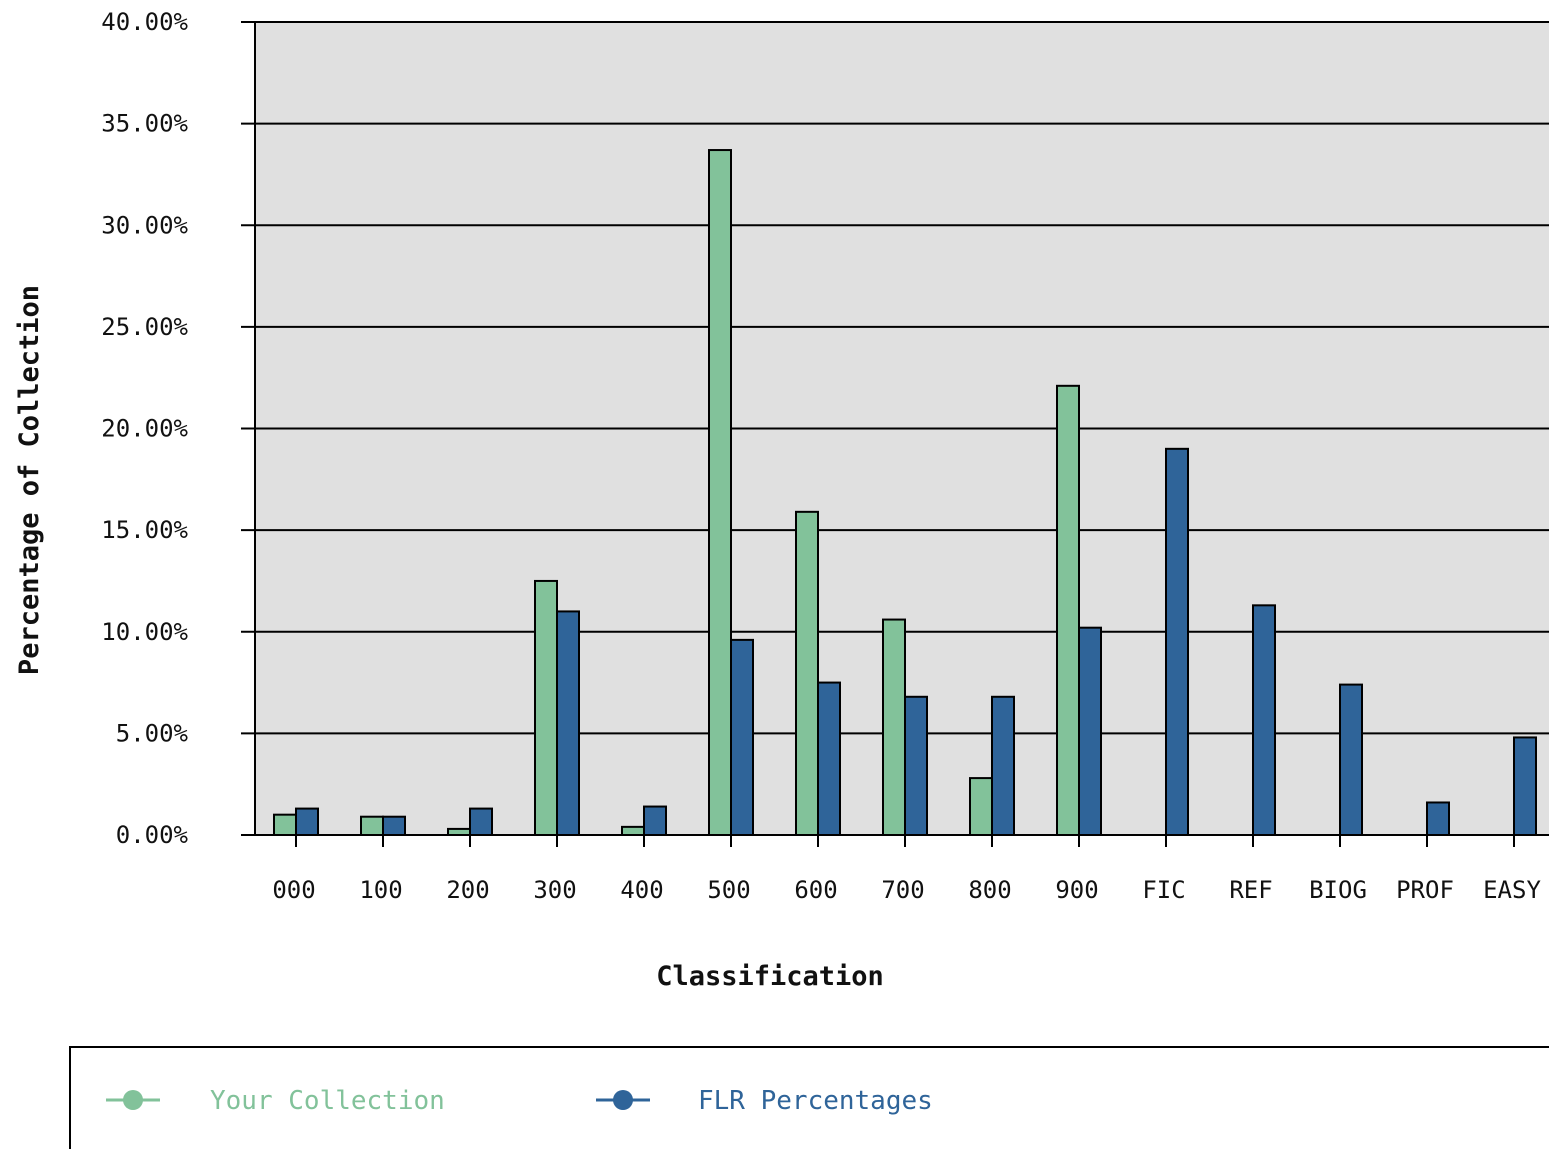 The image size is (1549, 1149). What do you see at coordinates (467, 890) in the screenshot?
I see `x-tick-label: 200` at bounding box center [467, 890].